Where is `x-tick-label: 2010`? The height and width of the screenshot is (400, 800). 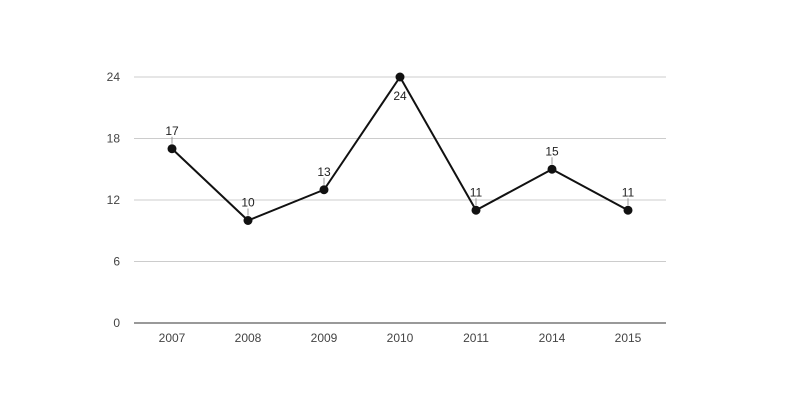
x-tick-label: 2010 is located at coordinates (400, 338).